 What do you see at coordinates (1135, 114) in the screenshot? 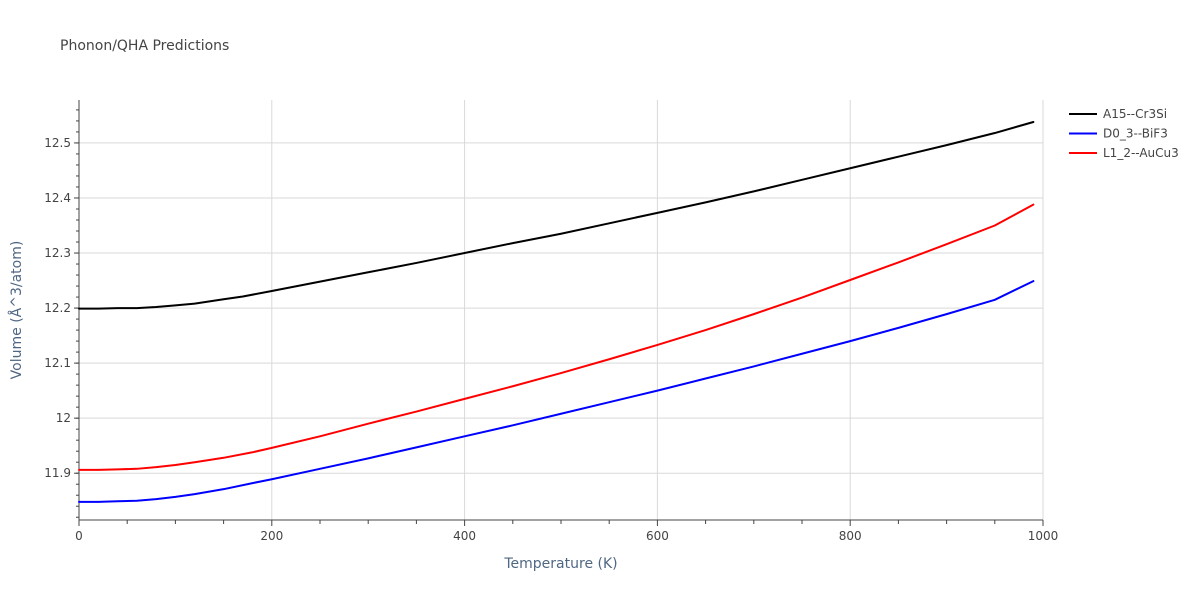
I see `legend-label: A15--Cr3Si` at bounding box center [1135, 114].